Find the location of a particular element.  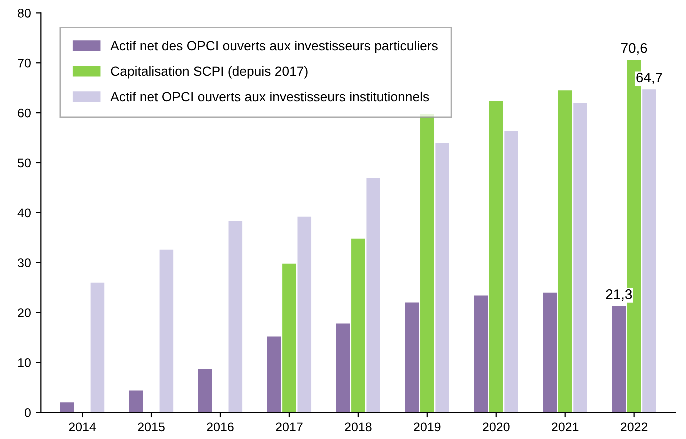

y-tick-label: 40 is located at coordinates (24, 213).